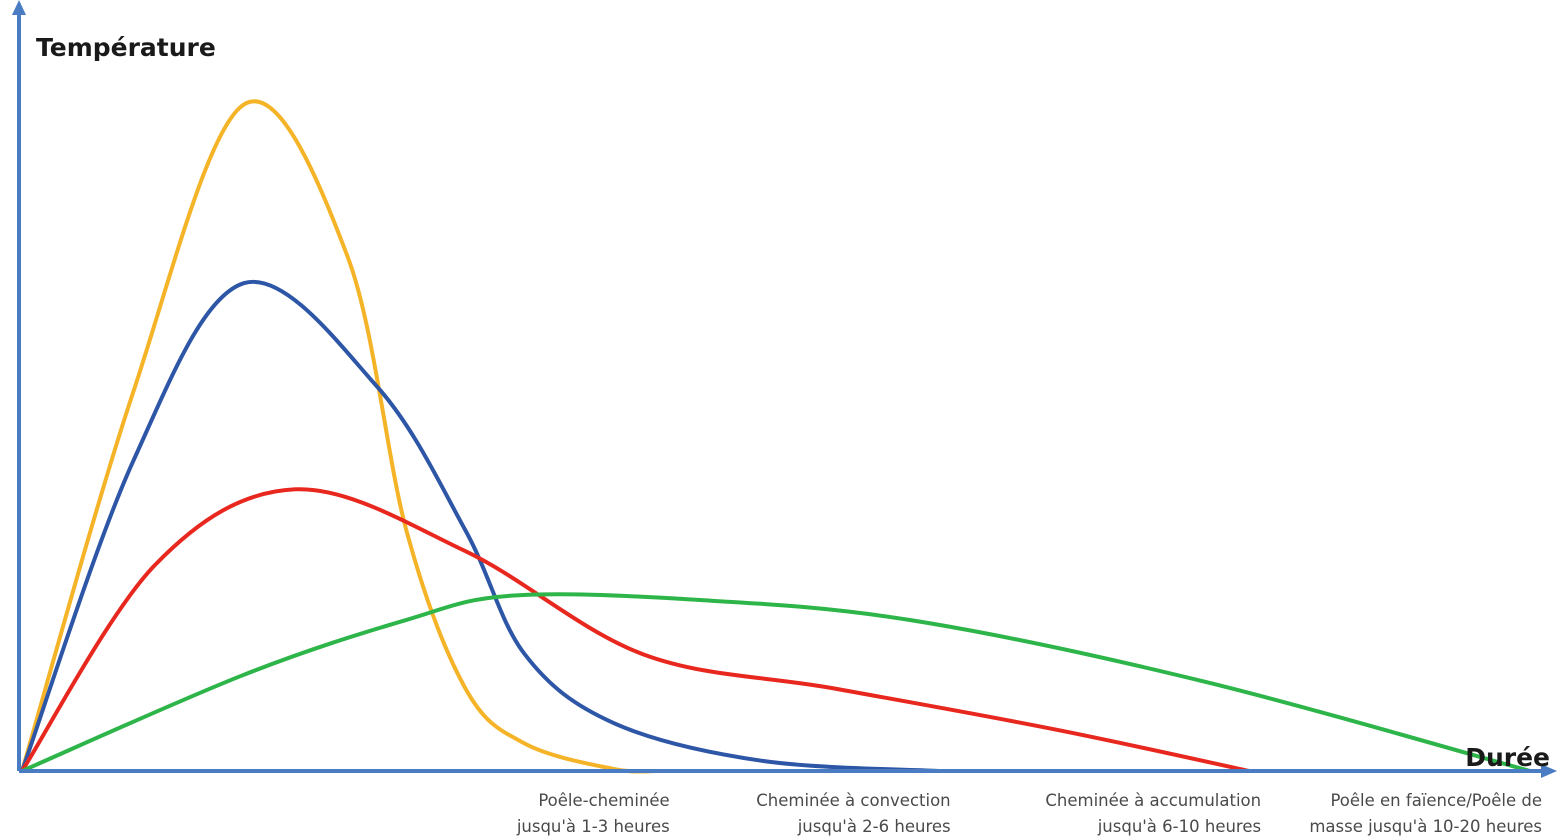  I want to click on category-label-line1: Cheminée à accumulation, so click(1153, 800).